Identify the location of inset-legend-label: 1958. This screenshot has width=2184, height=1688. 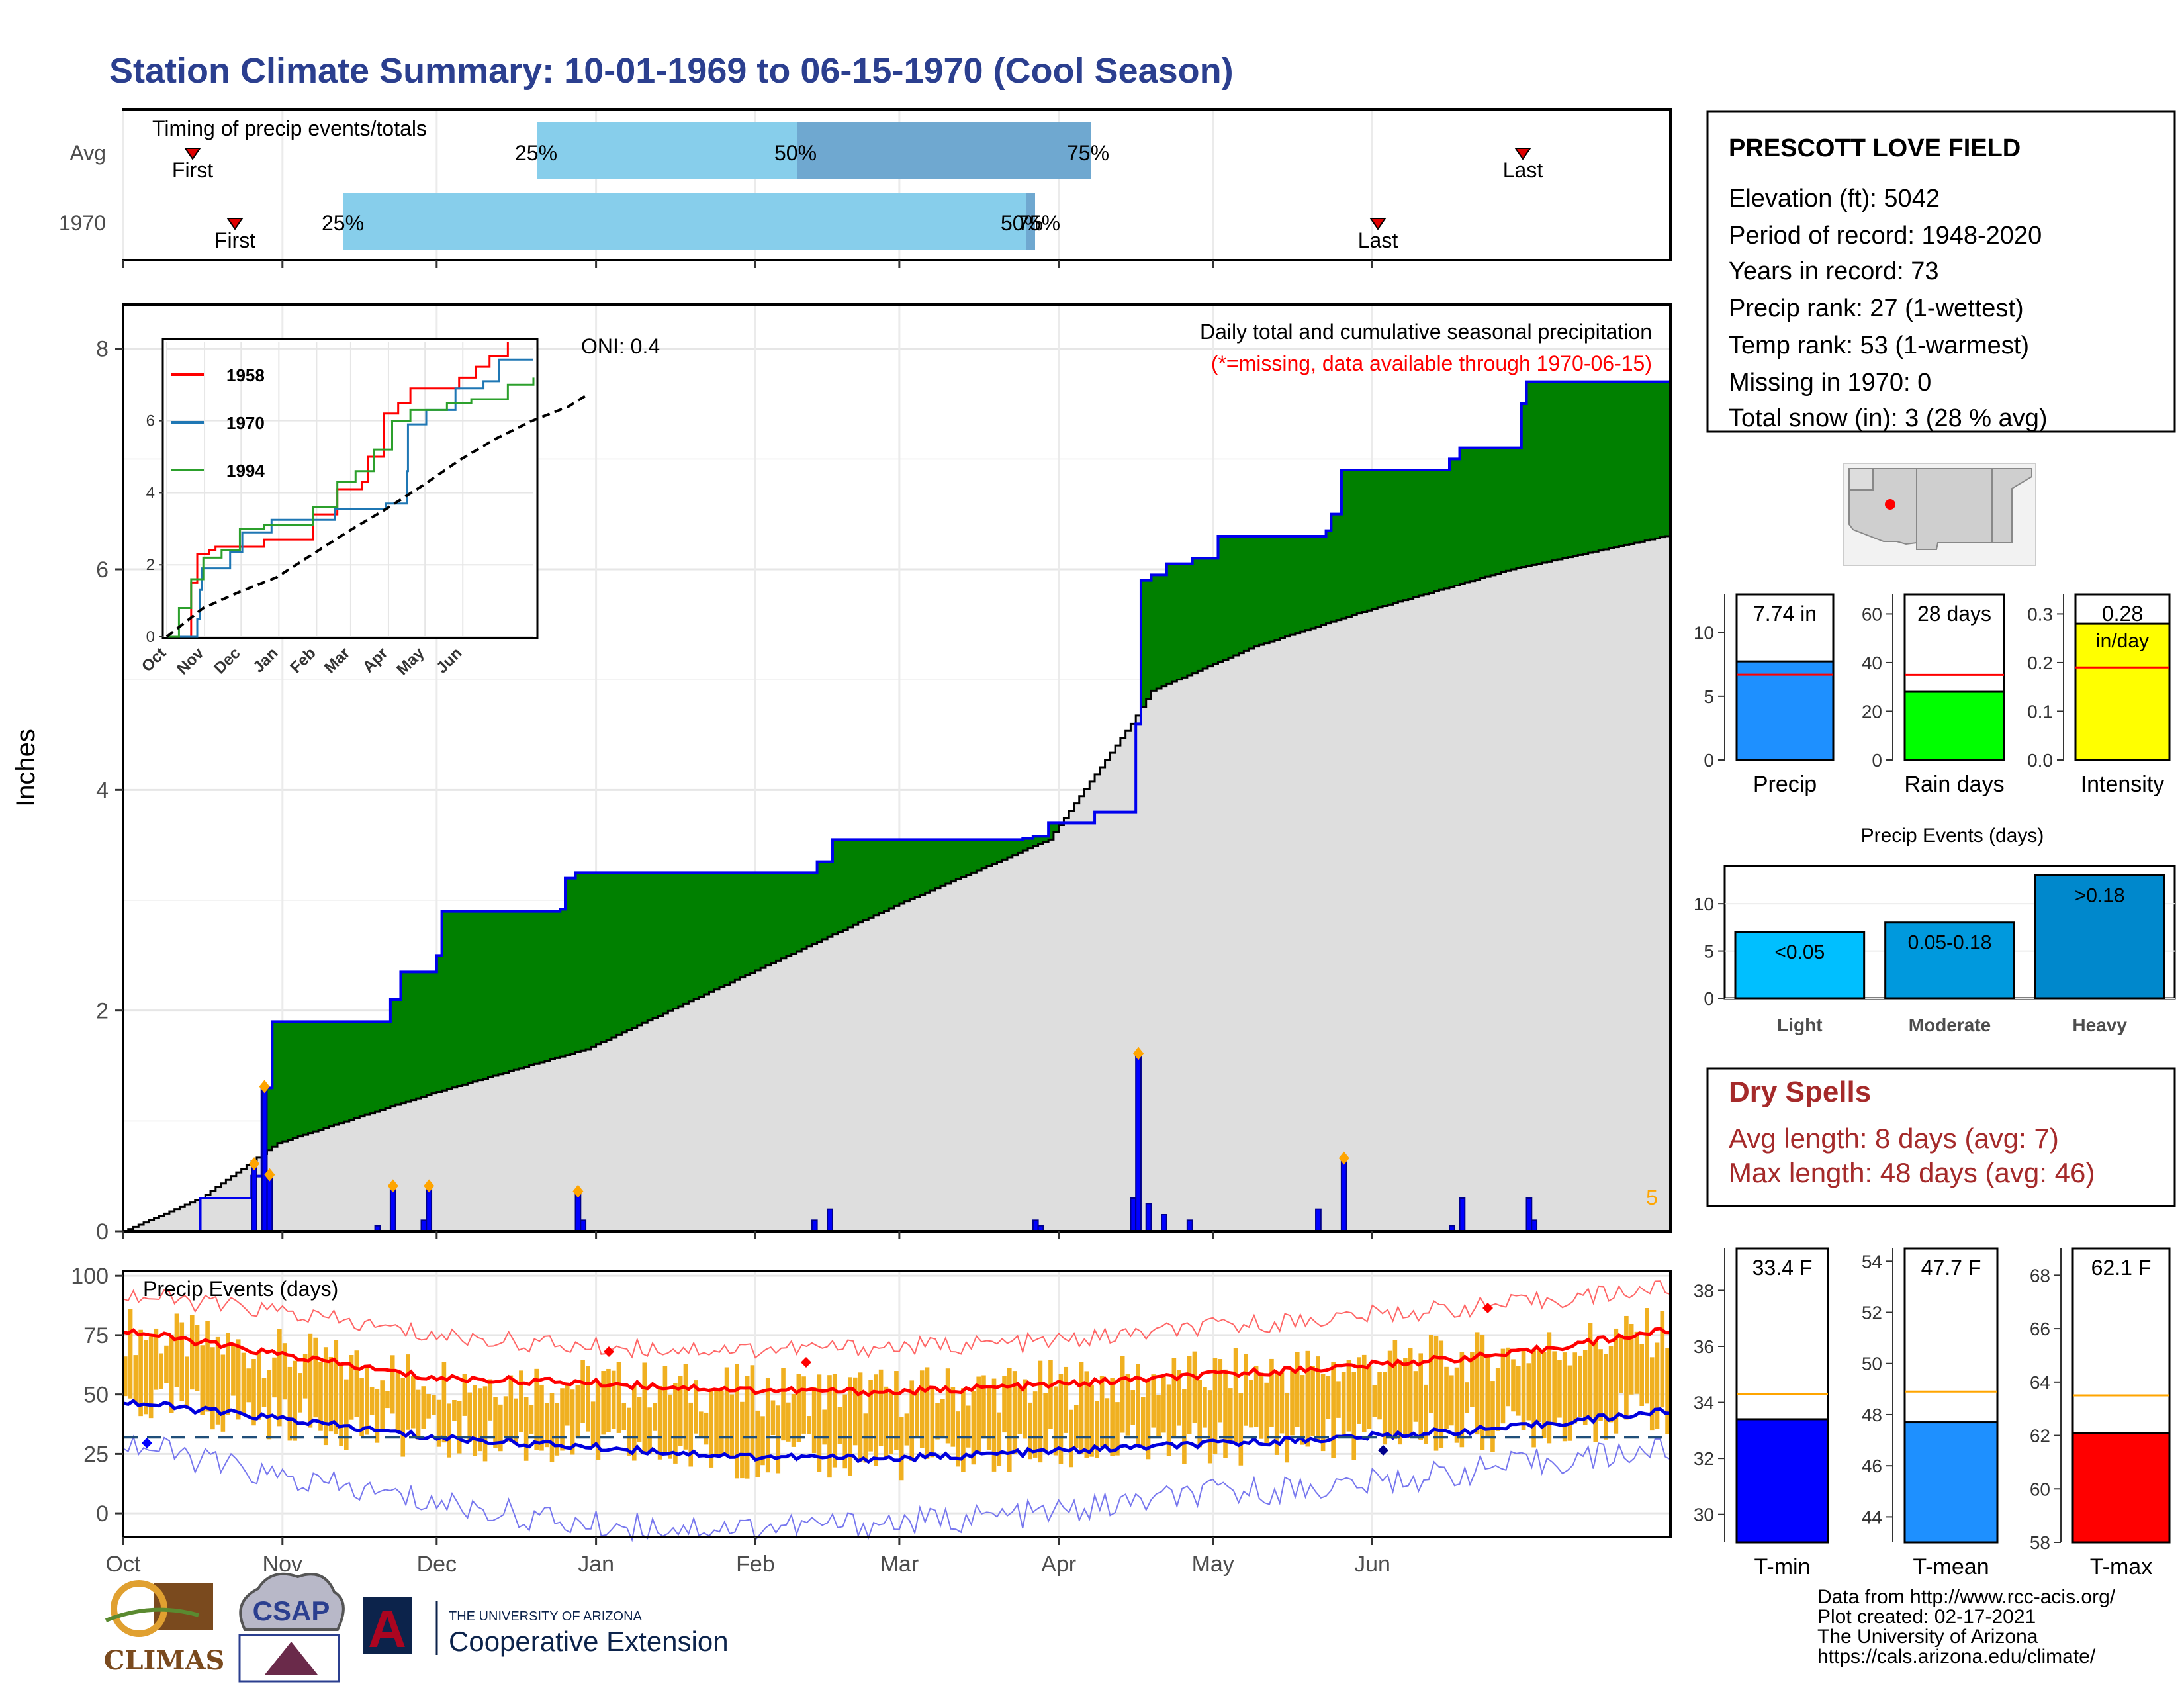
(245, 375).